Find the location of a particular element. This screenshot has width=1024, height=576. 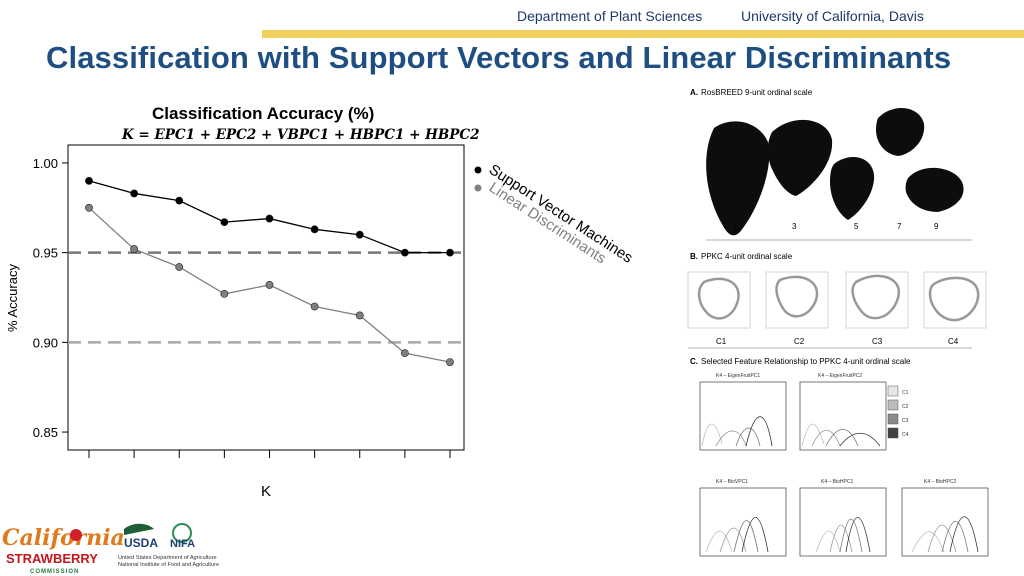

contour-c4 is located at coordinates (954, 299).